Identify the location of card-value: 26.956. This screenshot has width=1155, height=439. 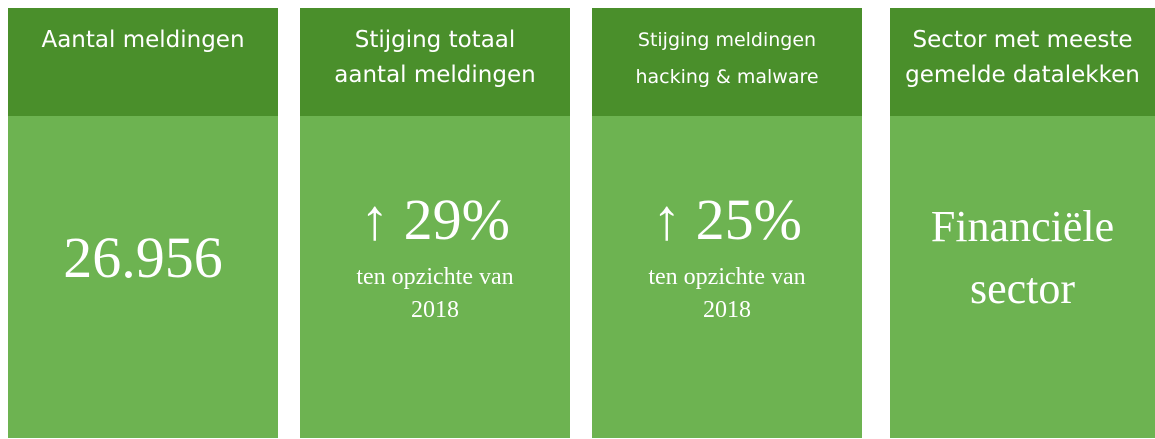
(143, 257).